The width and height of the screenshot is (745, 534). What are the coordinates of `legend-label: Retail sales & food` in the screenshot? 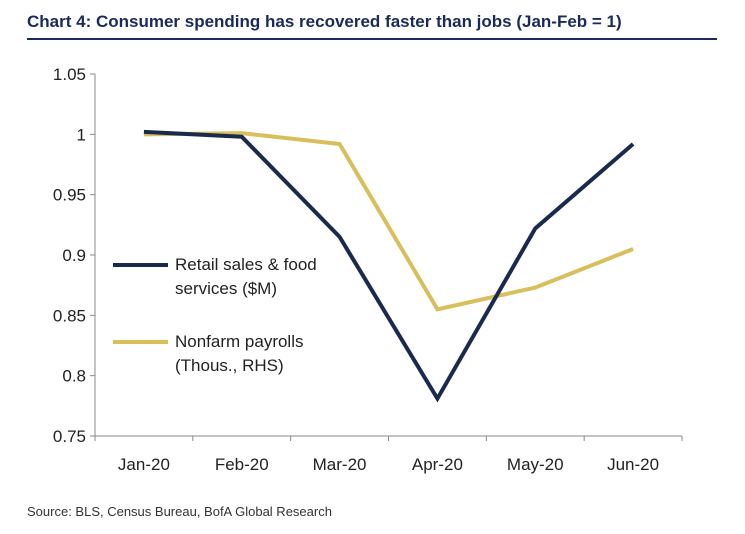 It's located at (246, 264).